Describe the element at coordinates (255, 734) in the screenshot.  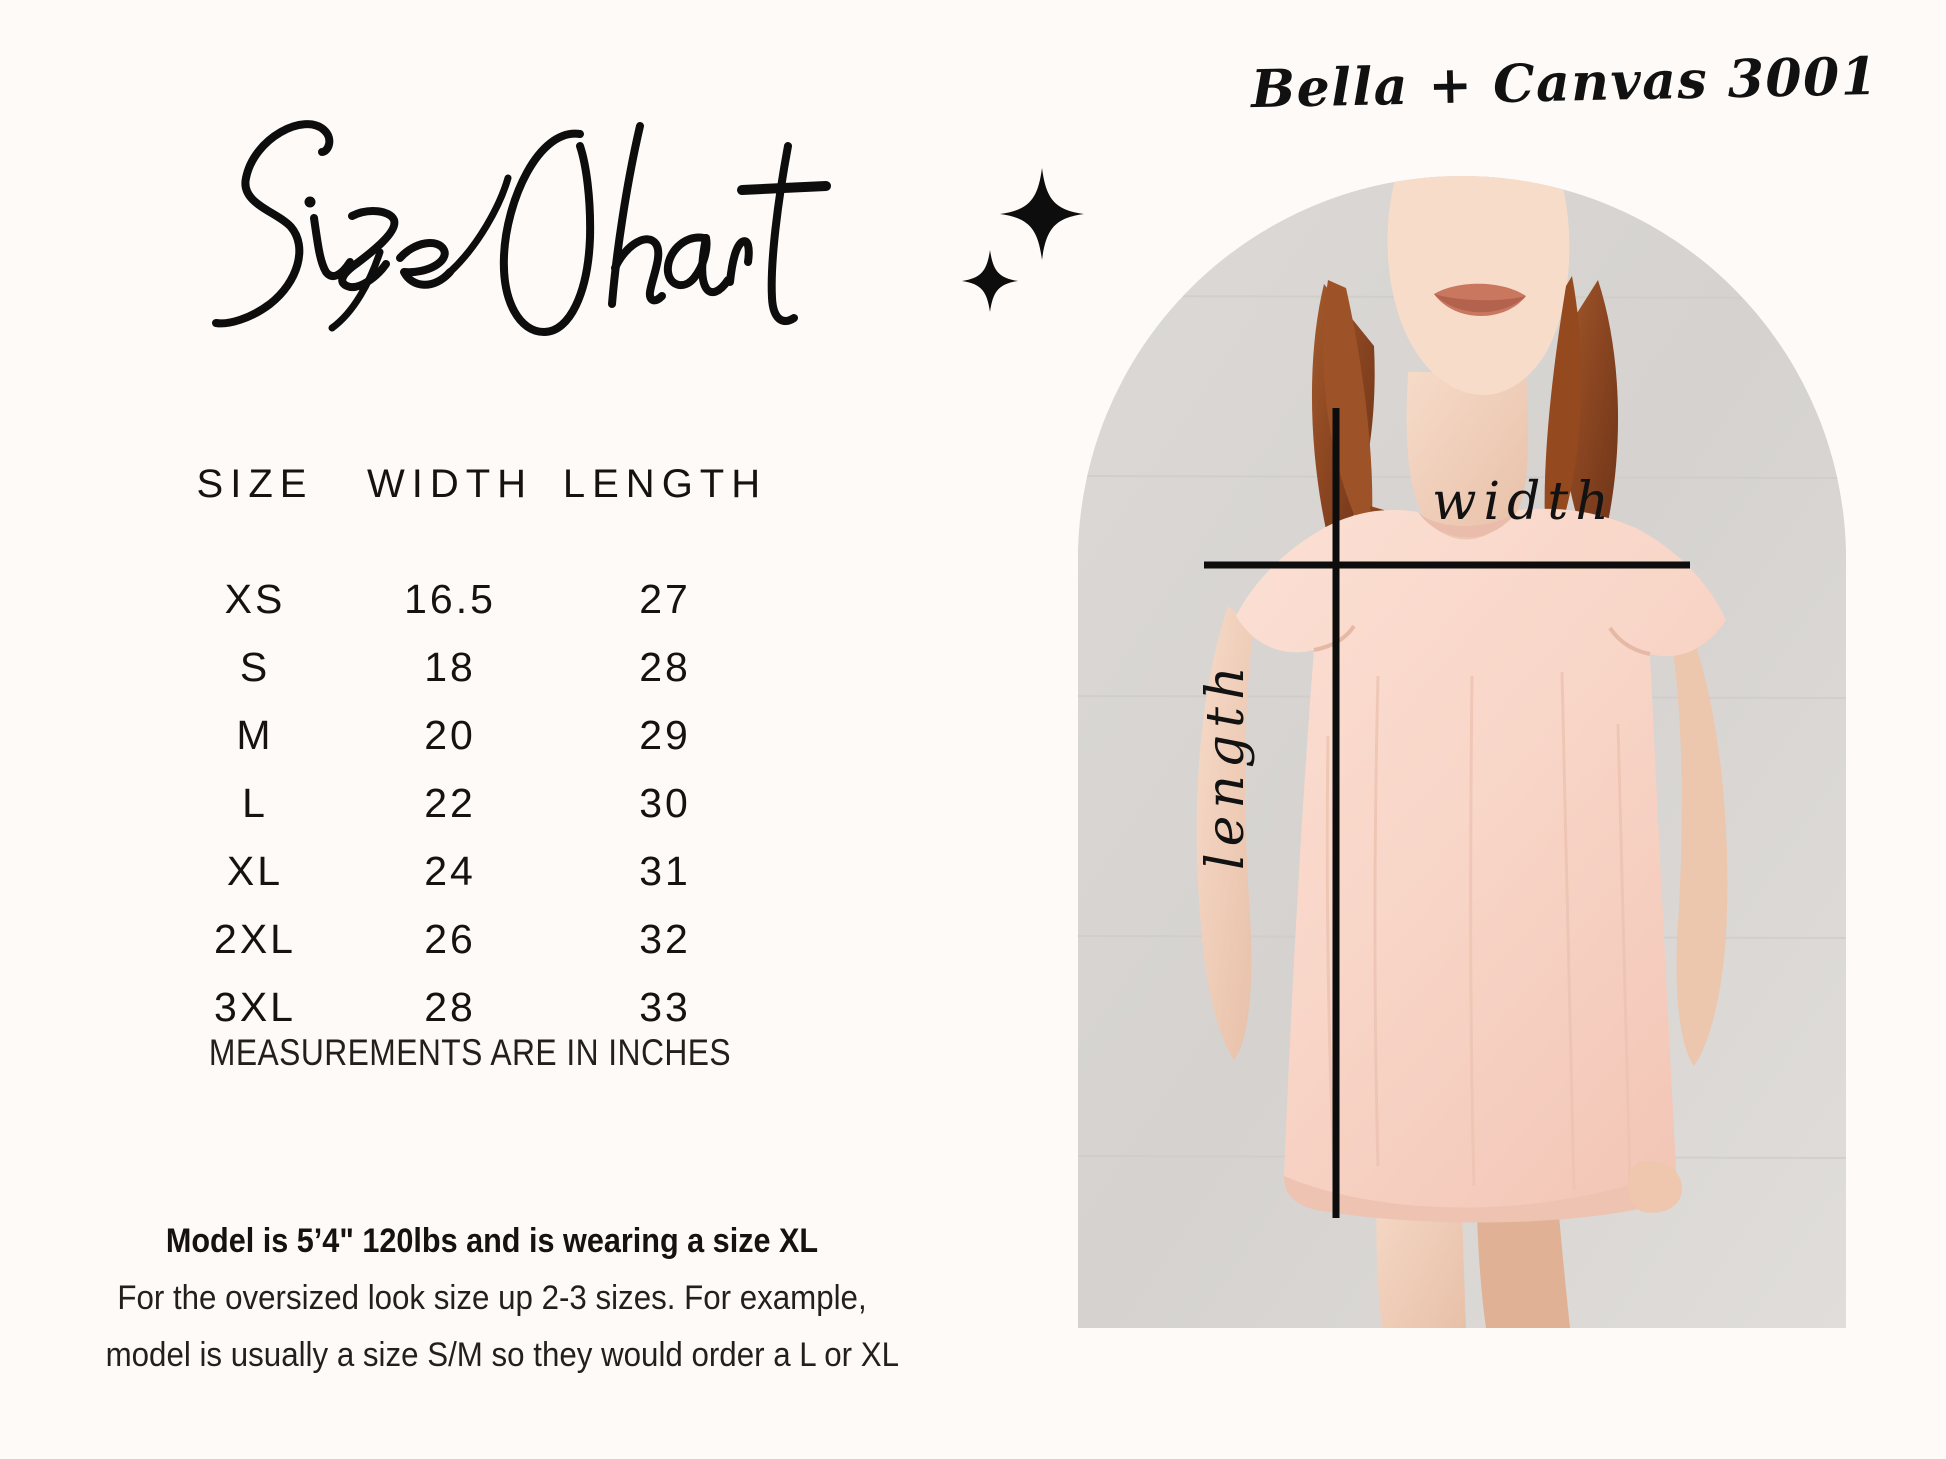
I see `cell-size: M` at that location.